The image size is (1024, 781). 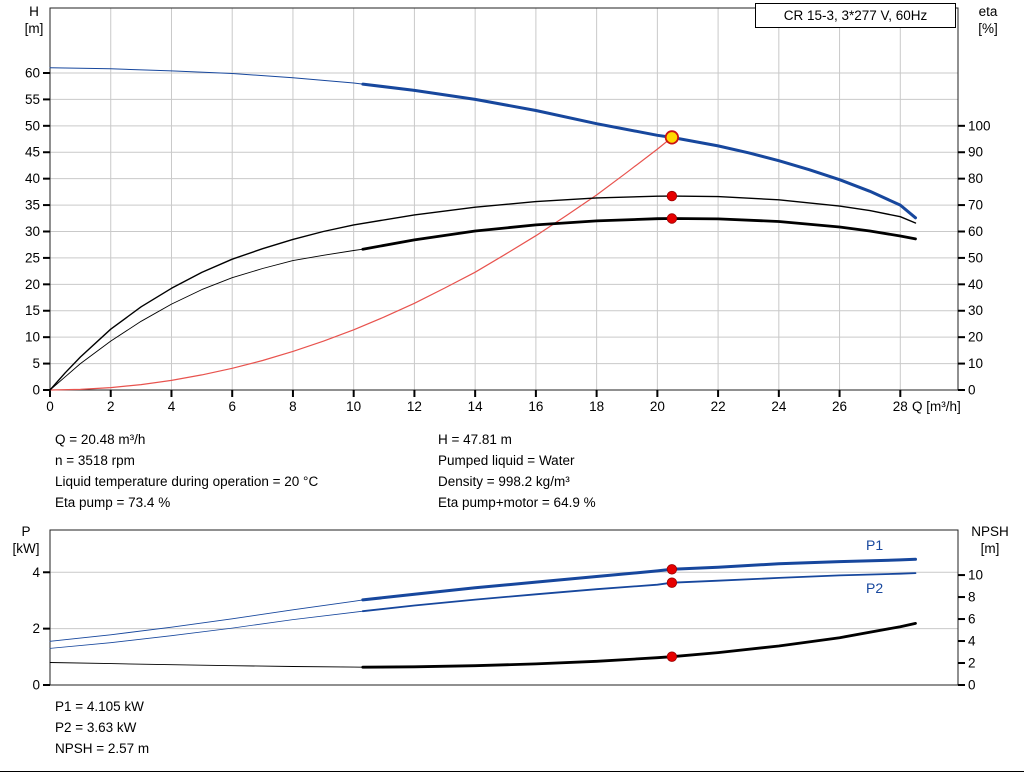 What do you see at coordinates (639, 592) in the screenshot?
I see `p2-curve` at bounding box center [639, 592].